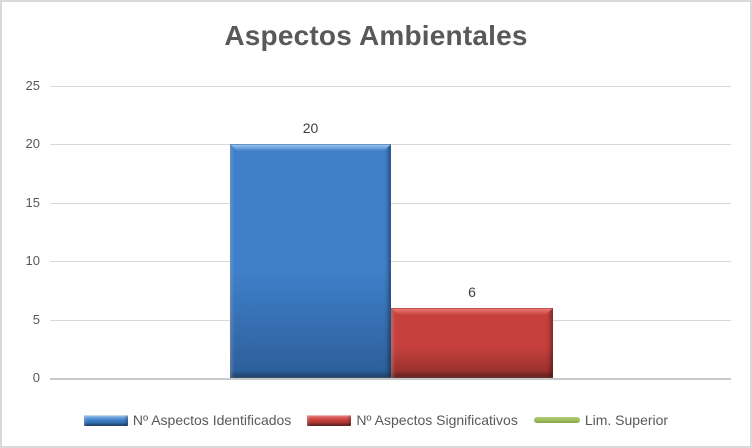  What do you see at coordinates (310, 128) in the screenshot?
I see `bar-value-label: 20` at bounding box center [310, 128].